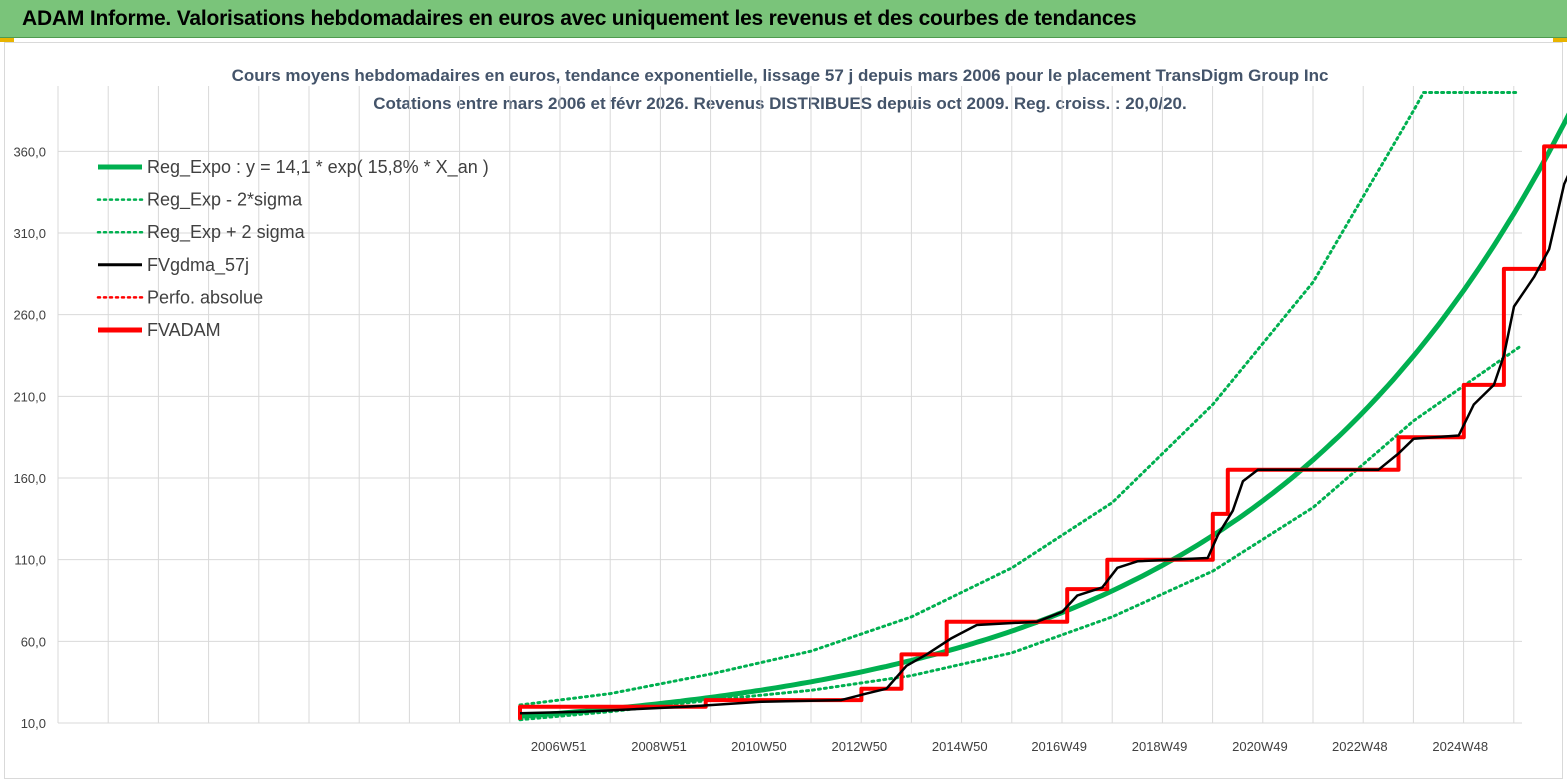  What do you see at coordinates (860, 746) in the screenshot?
I see `x-tick-label: 2012W50` at bounding box center [860, 746].